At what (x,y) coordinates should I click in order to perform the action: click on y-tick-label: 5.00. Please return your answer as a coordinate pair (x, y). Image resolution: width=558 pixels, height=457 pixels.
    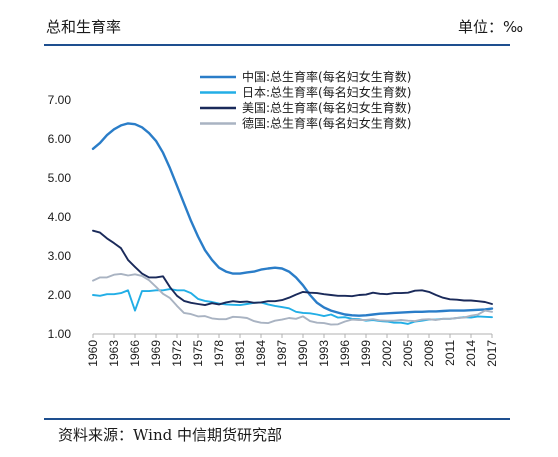
    Looking at the image, I should click on (60, 178).